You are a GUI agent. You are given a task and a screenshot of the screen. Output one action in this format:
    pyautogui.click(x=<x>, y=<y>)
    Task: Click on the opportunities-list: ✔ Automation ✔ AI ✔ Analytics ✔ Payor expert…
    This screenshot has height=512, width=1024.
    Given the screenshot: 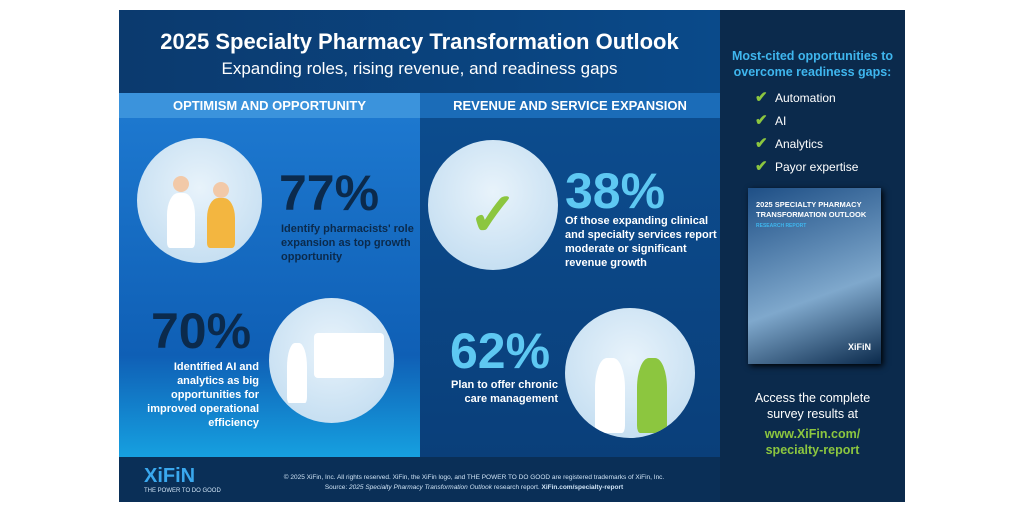 What is the action you would take?
    pyautogui.click(x=812, y=131)
    